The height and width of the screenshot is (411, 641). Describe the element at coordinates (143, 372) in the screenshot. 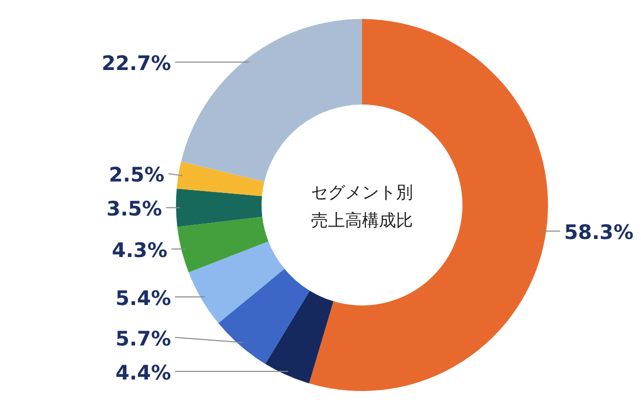

I see `data-label: 4.4%` at that location.